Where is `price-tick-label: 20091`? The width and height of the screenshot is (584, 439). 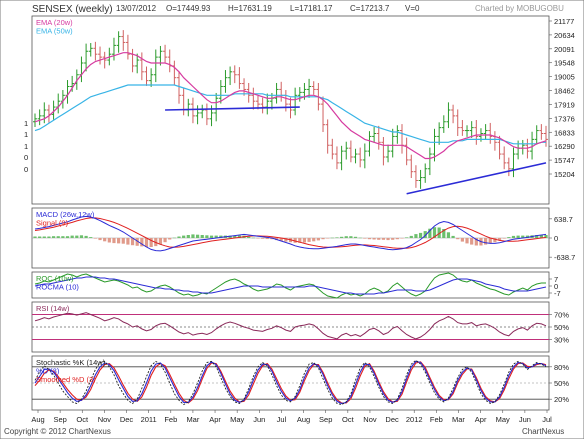 price-tick-label: 20091 is located at coordinates (564, 49).